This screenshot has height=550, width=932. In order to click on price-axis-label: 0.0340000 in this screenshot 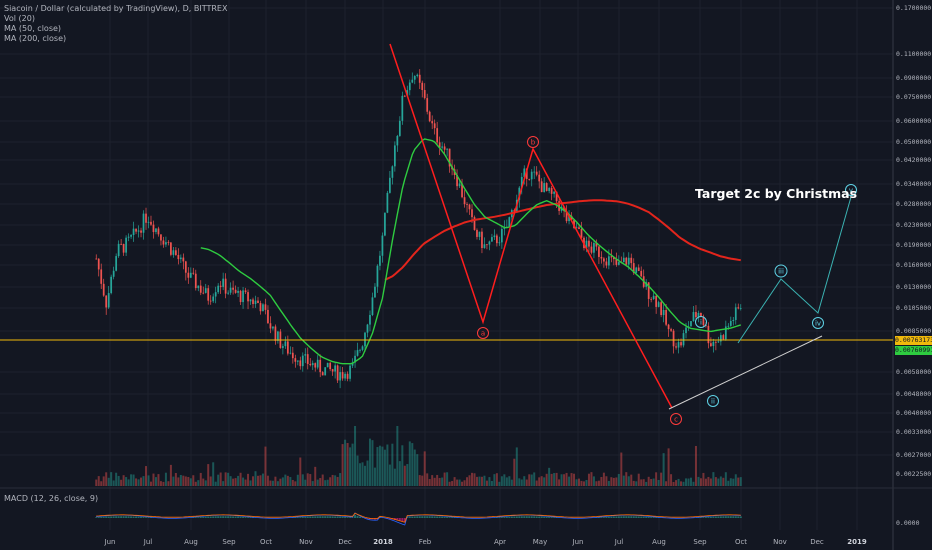, I will do `click(914, 184)`.